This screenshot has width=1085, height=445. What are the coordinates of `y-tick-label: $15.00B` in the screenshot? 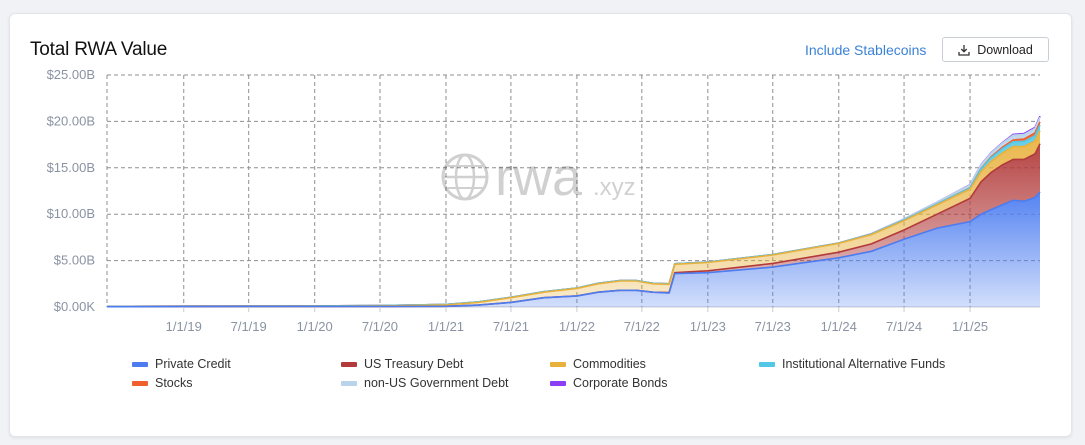 It's located at (71, 167).